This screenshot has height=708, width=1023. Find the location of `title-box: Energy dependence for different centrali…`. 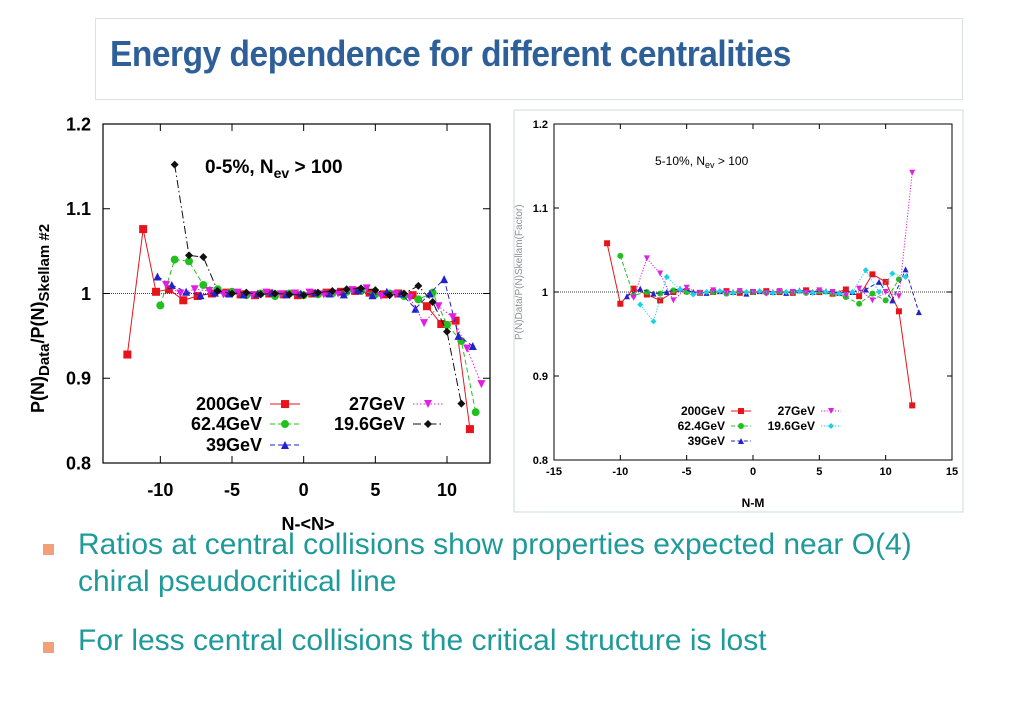

title-box: Energy dependence for different centrali… is located at coordinates (529, 59).